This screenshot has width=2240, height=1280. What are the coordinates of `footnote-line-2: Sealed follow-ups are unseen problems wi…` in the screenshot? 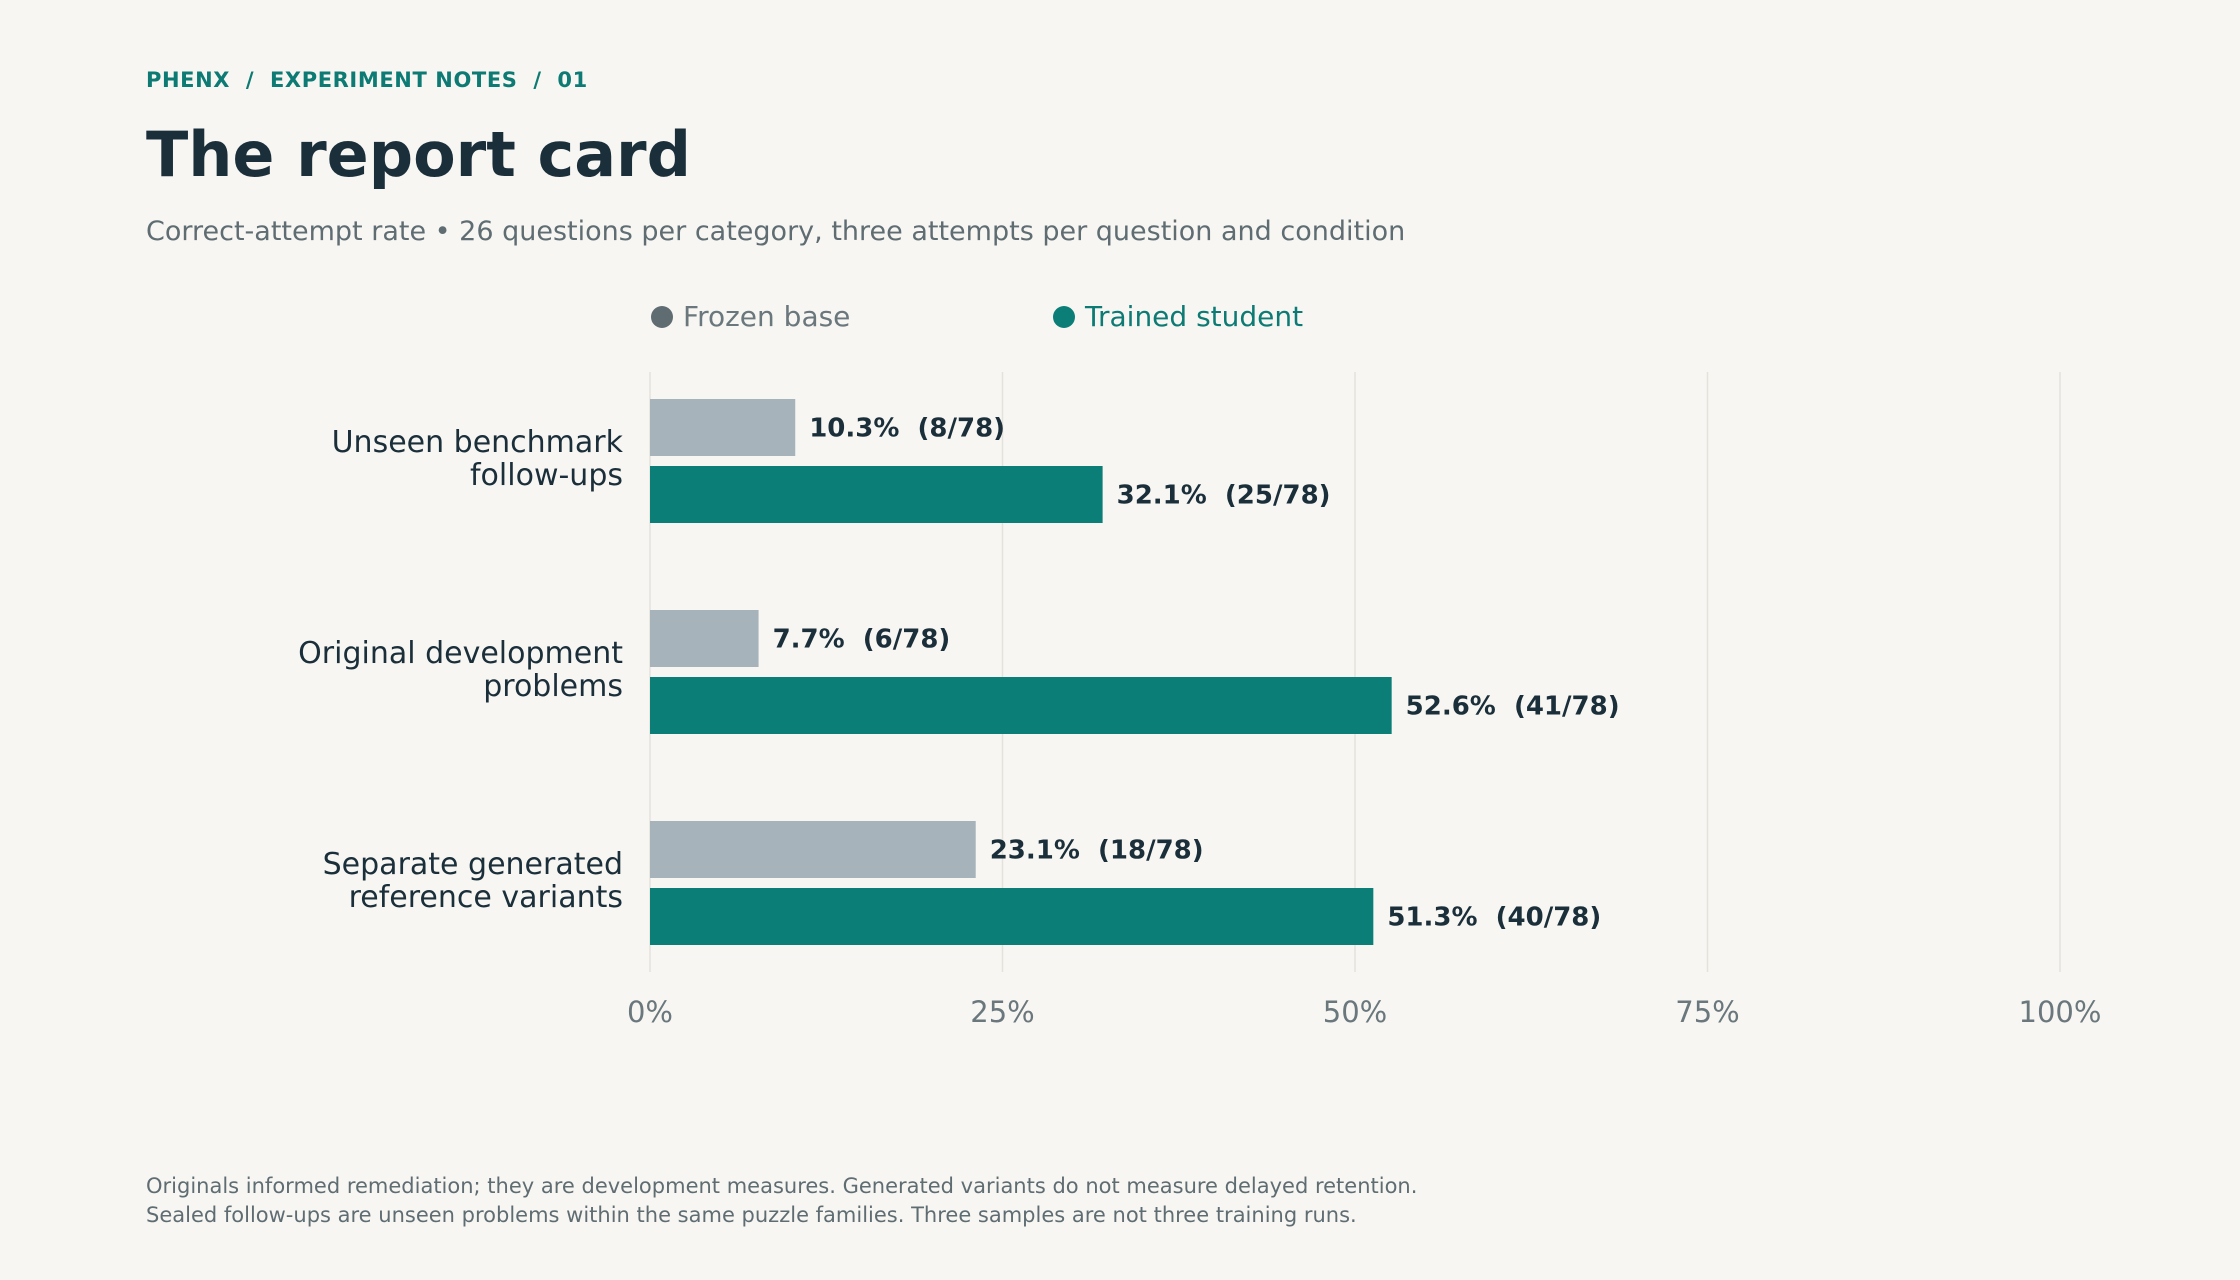 It's located at (751, 1215).